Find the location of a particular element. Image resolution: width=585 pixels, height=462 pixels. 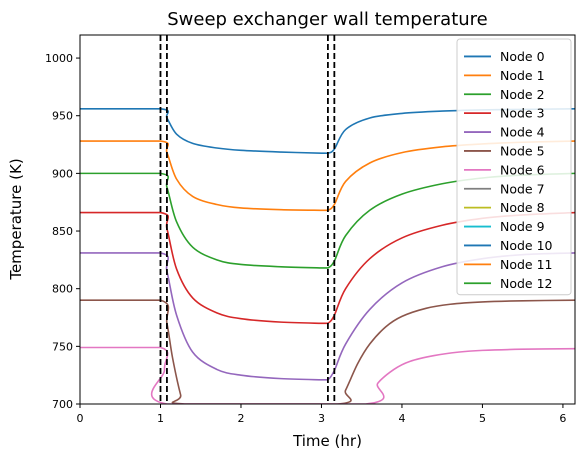

legend-label: Node 12 is located at coordinates (526, 283).